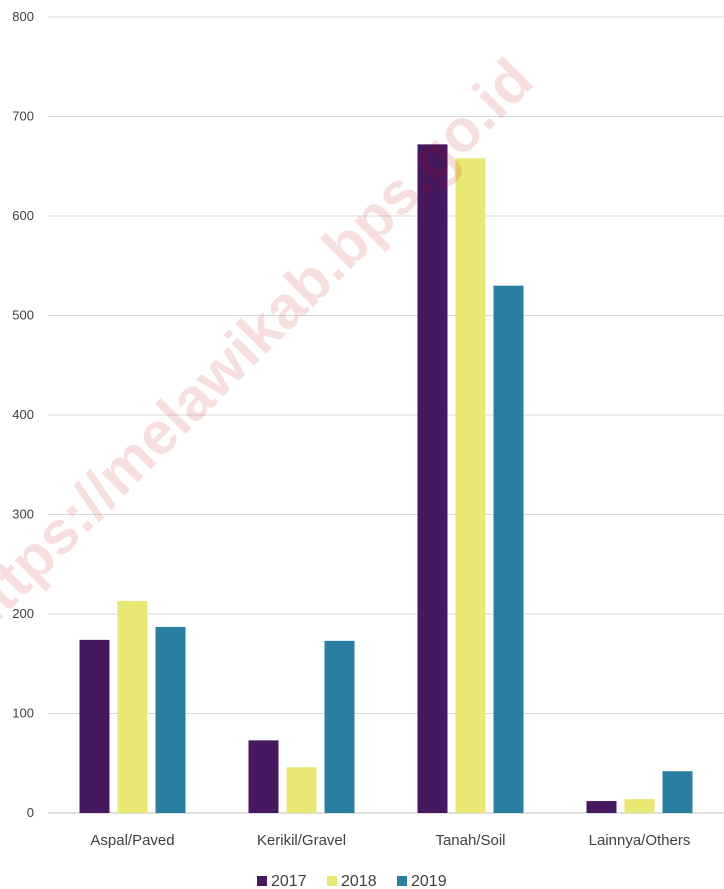  I want to click on legend-label: 2017, so click(289, 881).